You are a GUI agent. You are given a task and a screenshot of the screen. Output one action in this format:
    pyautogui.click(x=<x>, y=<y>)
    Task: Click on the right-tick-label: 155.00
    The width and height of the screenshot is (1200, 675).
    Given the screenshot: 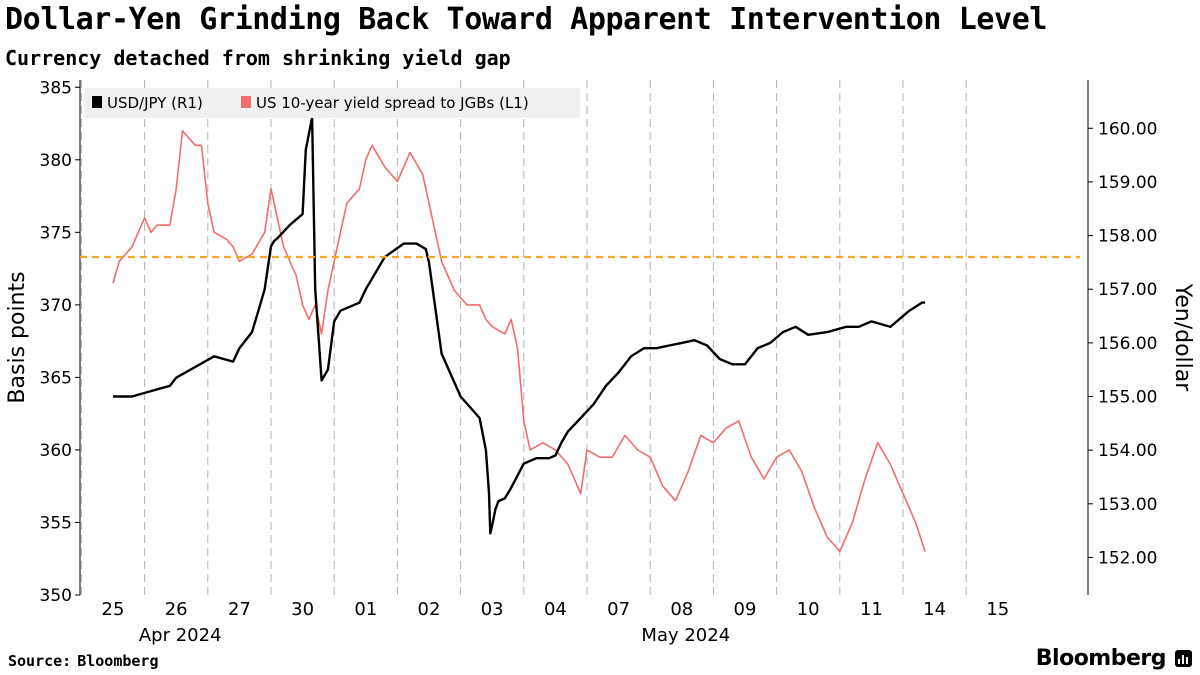 What is the action you would take?
    pyautogui.click(x=1127, y=398)
    